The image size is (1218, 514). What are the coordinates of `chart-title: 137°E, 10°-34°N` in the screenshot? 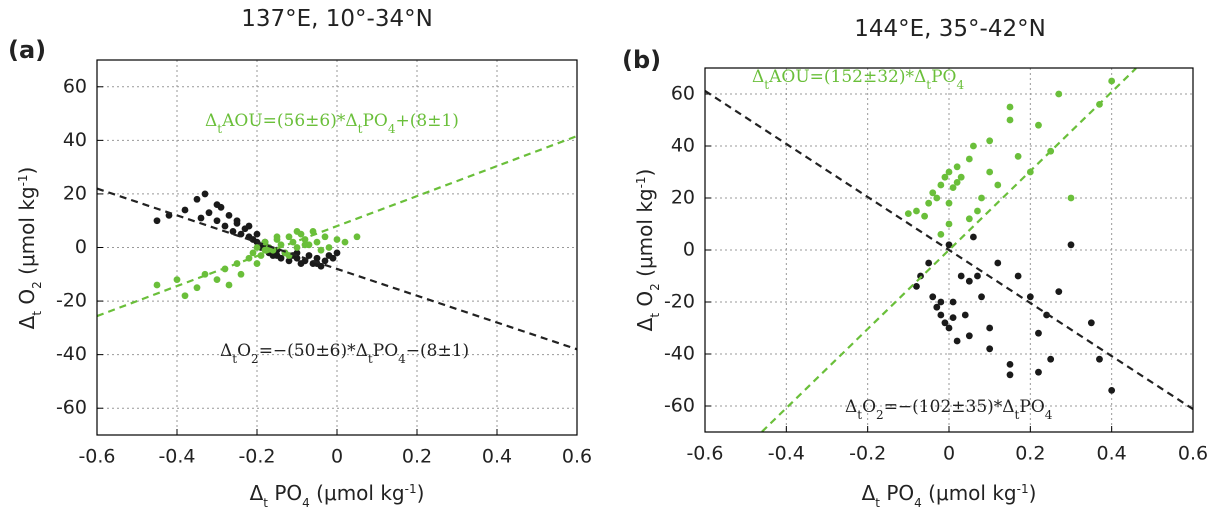 It's located at (337, 19).